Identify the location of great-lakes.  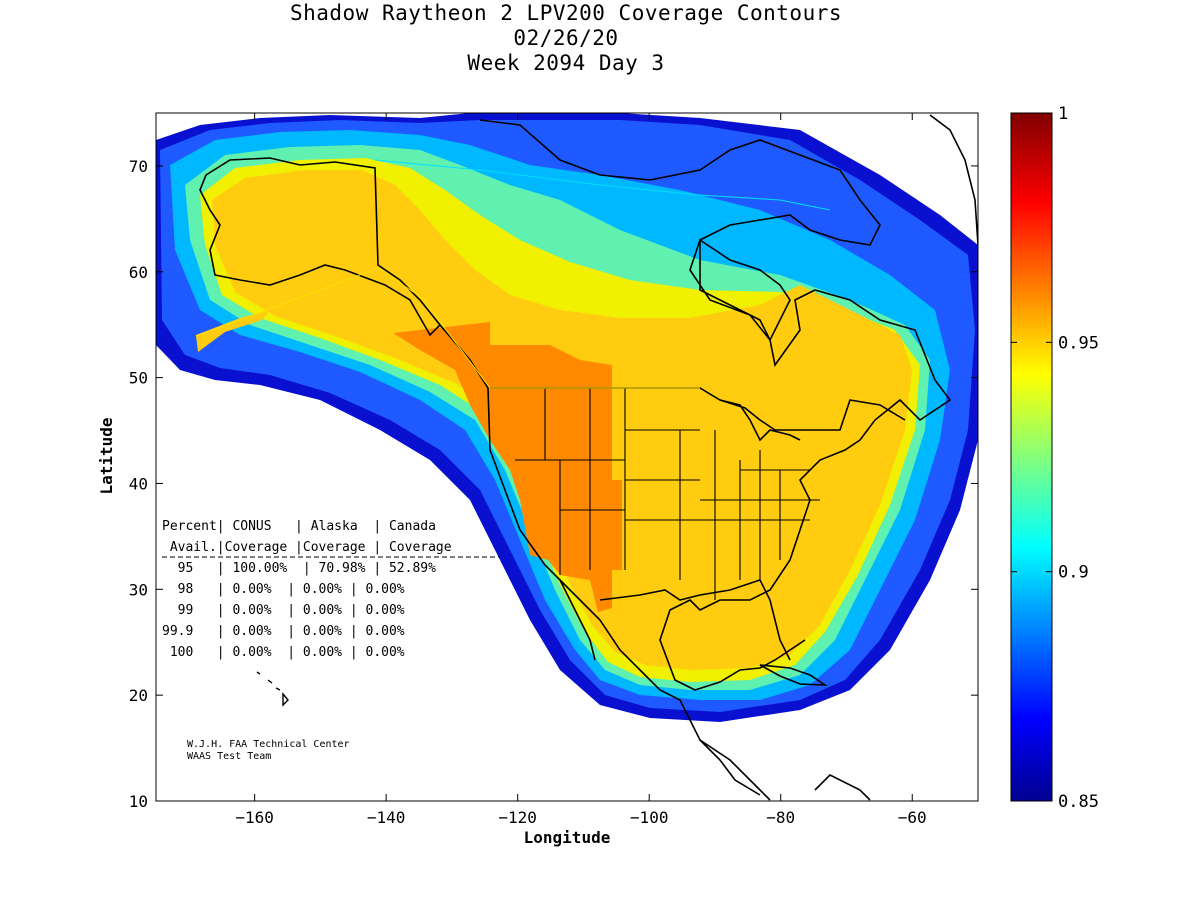
(760, 420).